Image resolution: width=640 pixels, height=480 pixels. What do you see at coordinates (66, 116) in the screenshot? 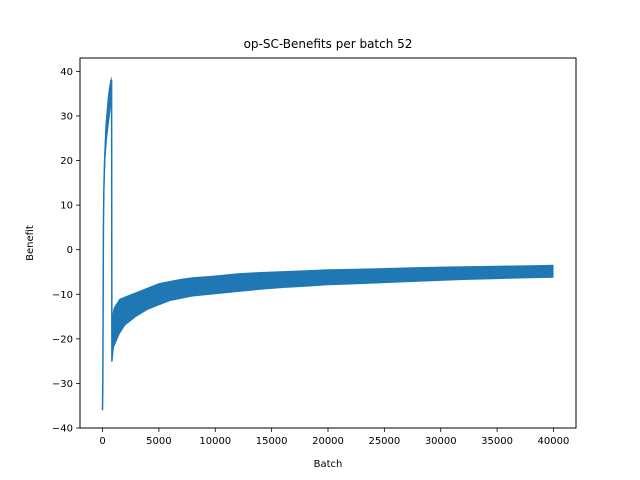
I see `y-tick-label: 30` at bounding box center [66, 116].